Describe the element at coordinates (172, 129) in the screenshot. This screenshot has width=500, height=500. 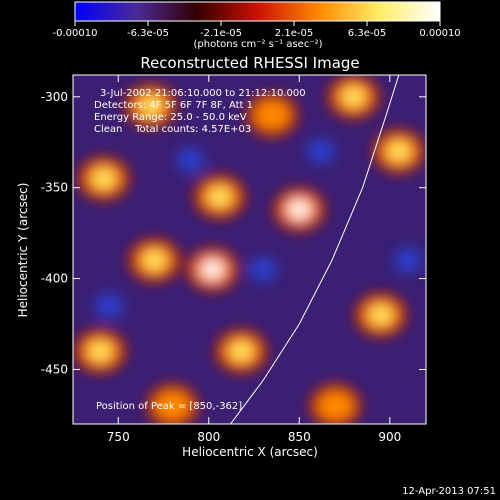
I see `annotation-clean-counts: Clean Total counts: 4.57E+03` at that location.